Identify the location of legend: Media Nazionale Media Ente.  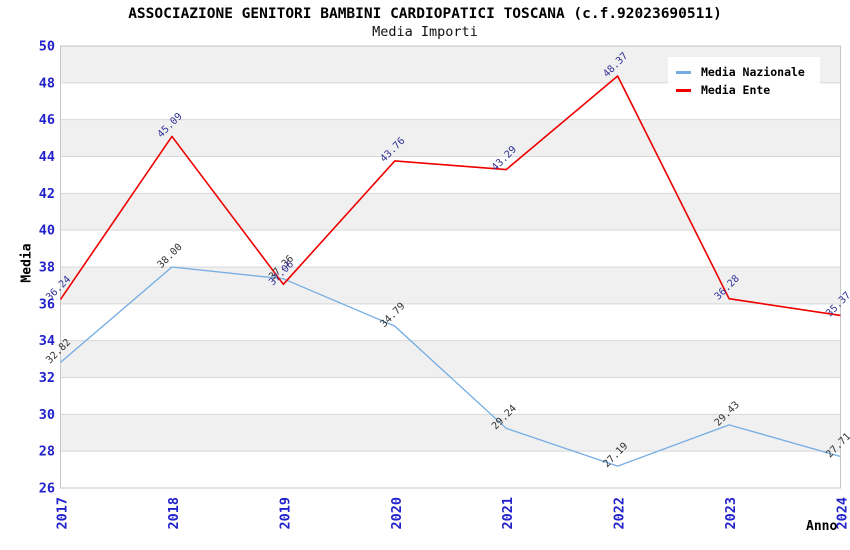
(744, 80).